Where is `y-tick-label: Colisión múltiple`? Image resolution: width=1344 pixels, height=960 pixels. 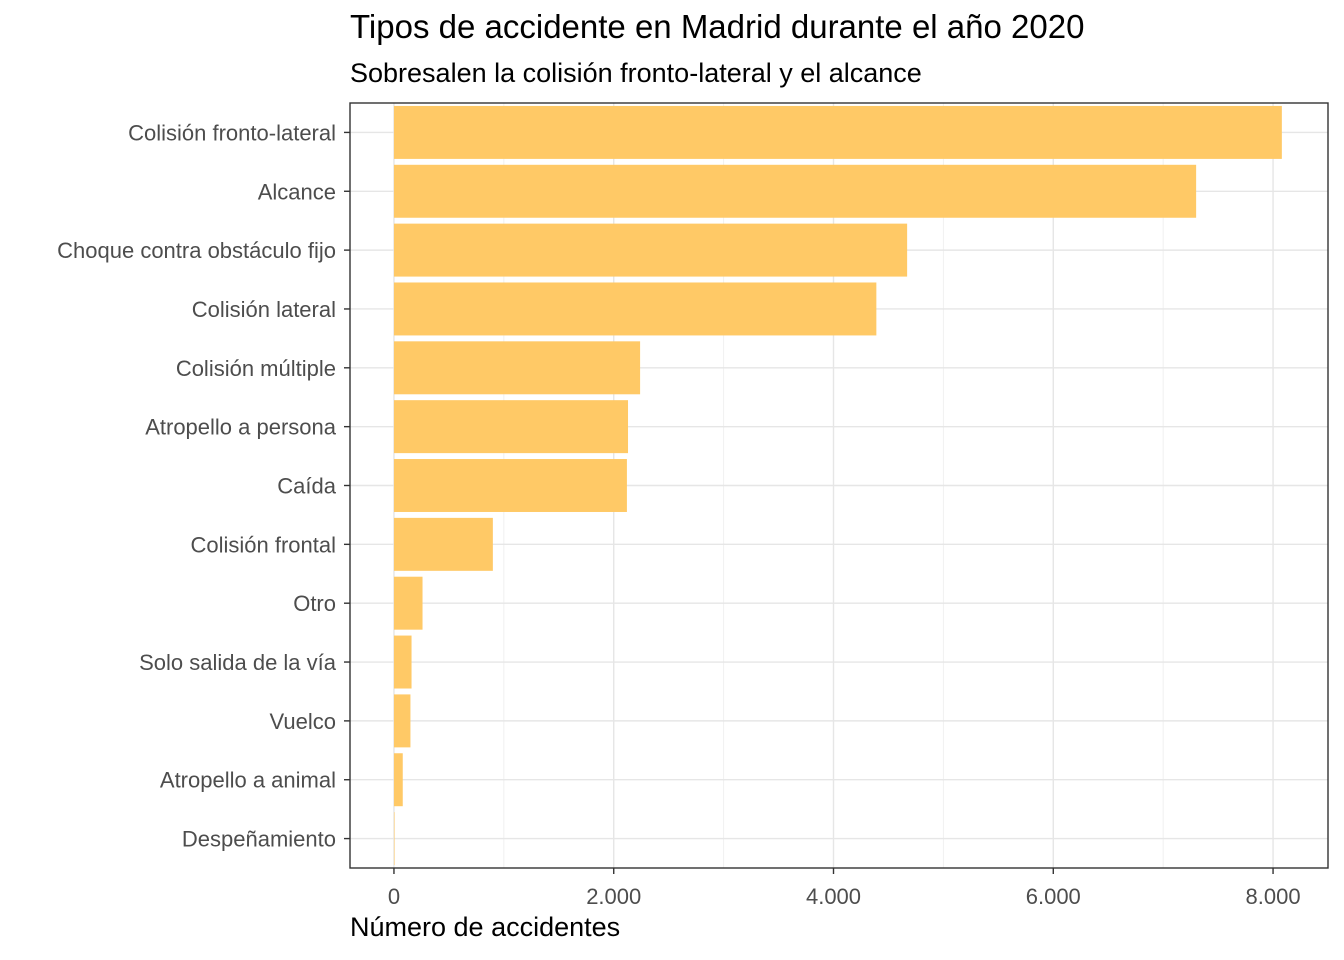 y-tick-label: Colisión múltiple is located at coordinates (256, 368).